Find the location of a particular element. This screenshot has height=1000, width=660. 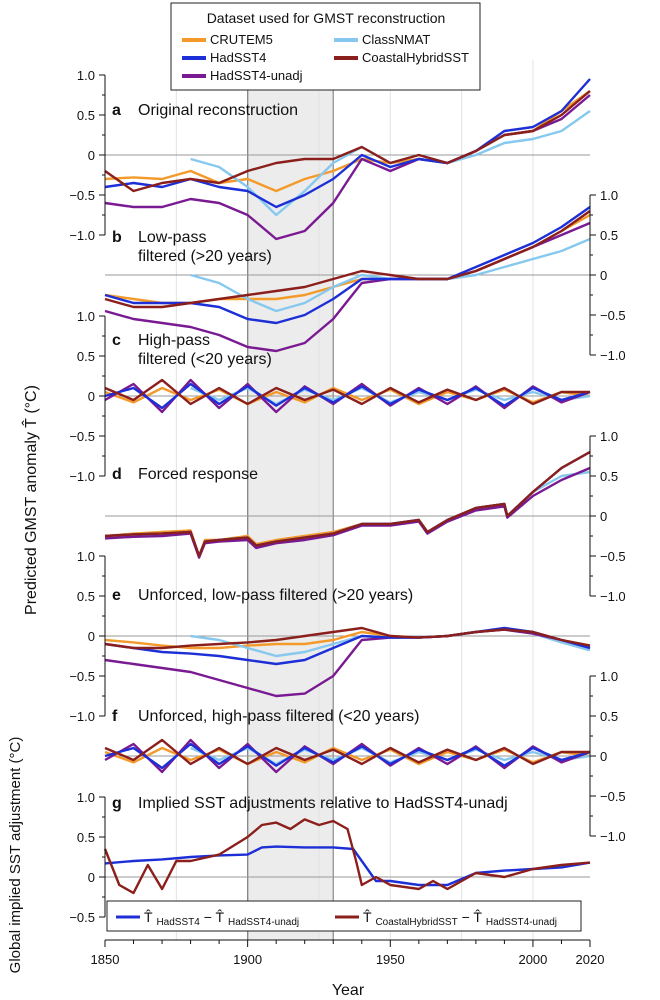

panel-title-f: Unforced, high-pass filtered (<20 years) is located at coordinates (278, 716).